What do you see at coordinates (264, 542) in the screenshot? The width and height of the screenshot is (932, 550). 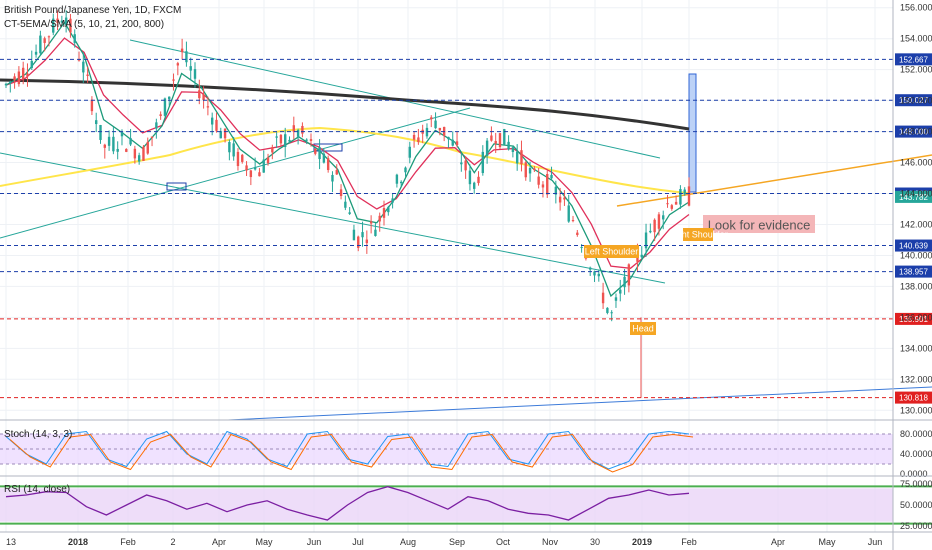 I see `time-tick-label: May` at bounding box center [264, 542].